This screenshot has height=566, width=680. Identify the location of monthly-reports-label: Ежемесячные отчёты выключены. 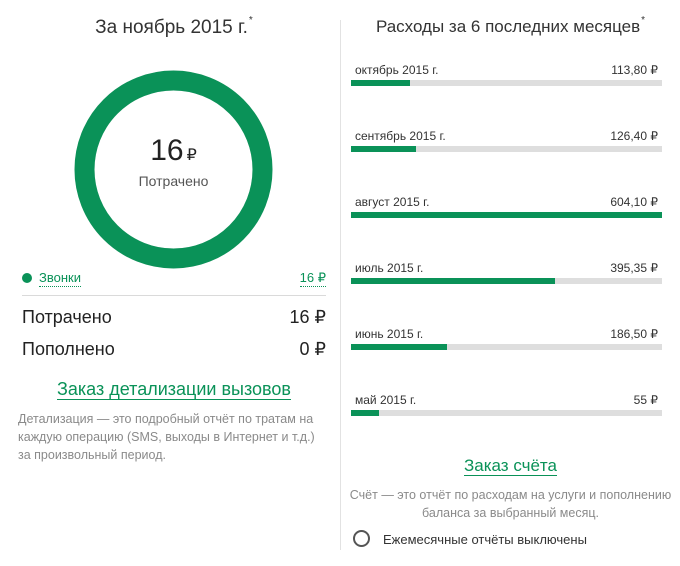
(485, 539).